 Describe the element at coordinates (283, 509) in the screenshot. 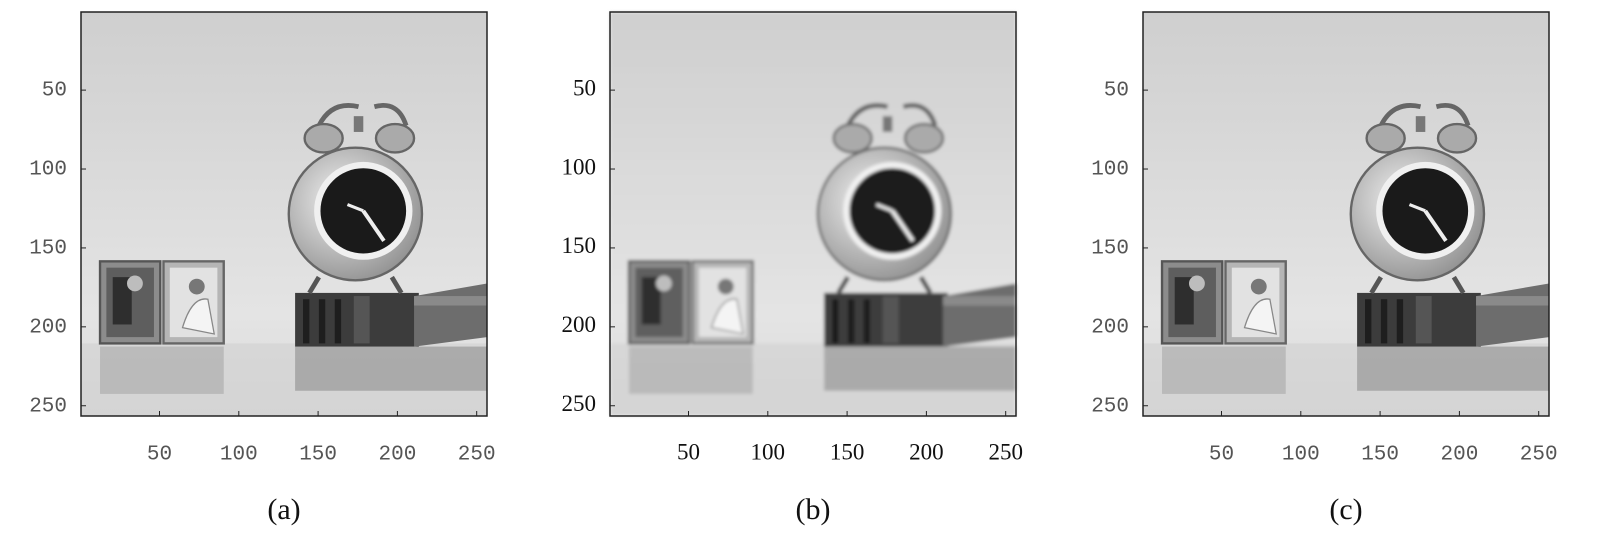

I see `caption: (a)` at that location.